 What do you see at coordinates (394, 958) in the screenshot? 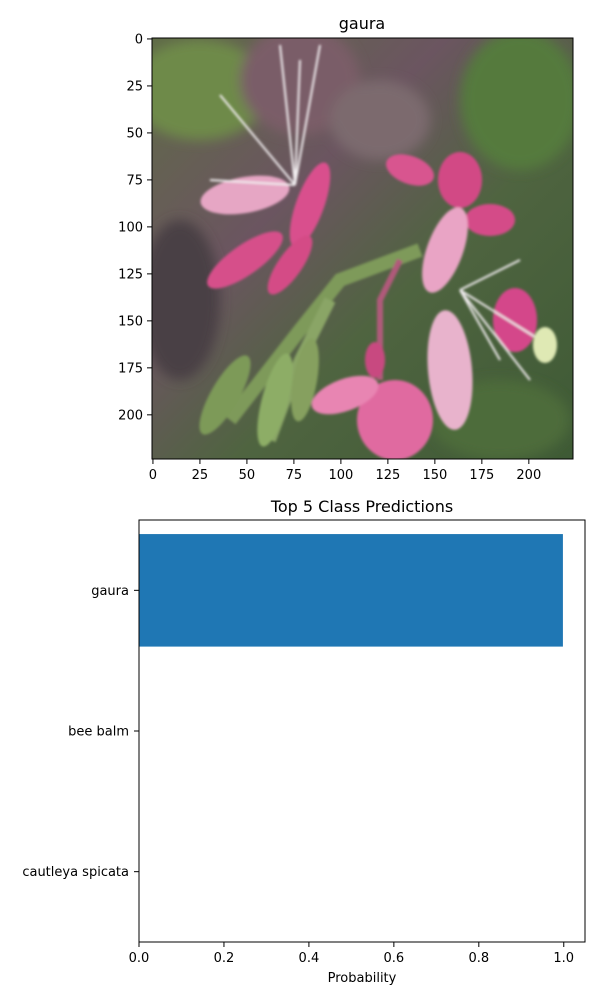
I see `bar-x-tick-label: 0.6` at bounding box center [394, 958].